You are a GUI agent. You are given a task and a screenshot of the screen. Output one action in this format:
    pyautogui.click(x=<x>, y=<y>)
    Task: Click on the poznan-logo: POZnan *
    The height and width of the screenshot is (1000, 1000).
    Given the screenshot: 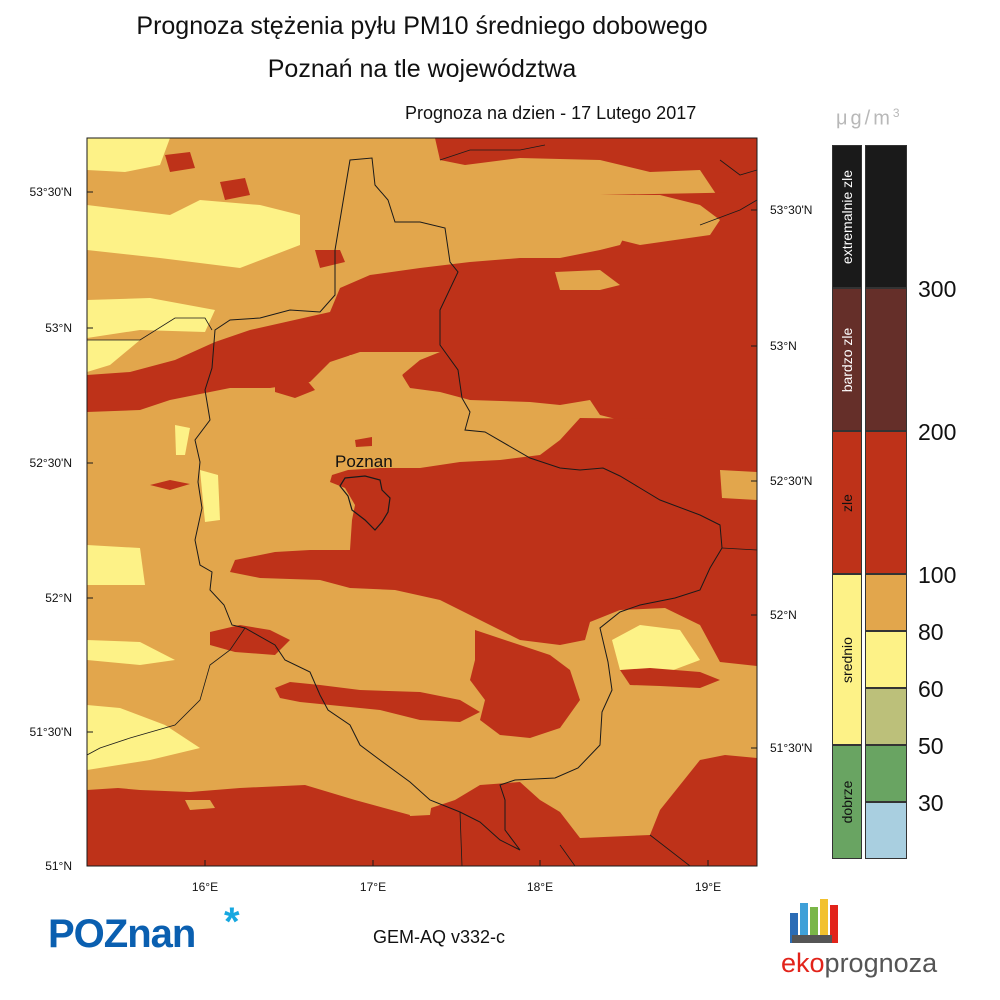 What is the action you would take?
    pyautogui.click(x=144, y=928)
    